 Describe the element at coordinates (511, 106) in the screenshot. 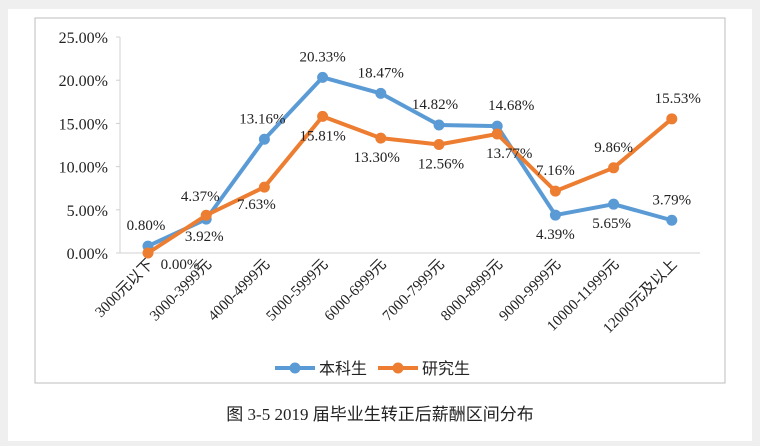

I see `data-label: 14.68%` at that location.